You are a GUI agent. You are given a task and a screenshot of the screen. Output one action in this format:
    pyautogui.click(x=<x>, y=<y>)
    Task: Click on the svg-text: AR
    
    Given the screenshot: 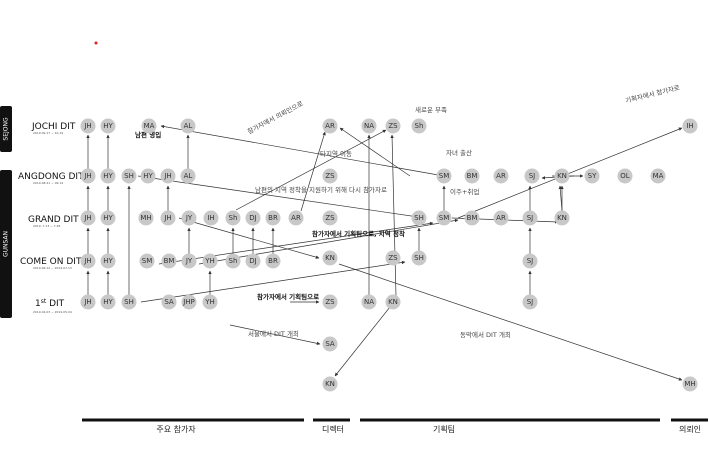 What is the action you would take?
    pyautogui.click(x=501, y=176)
    